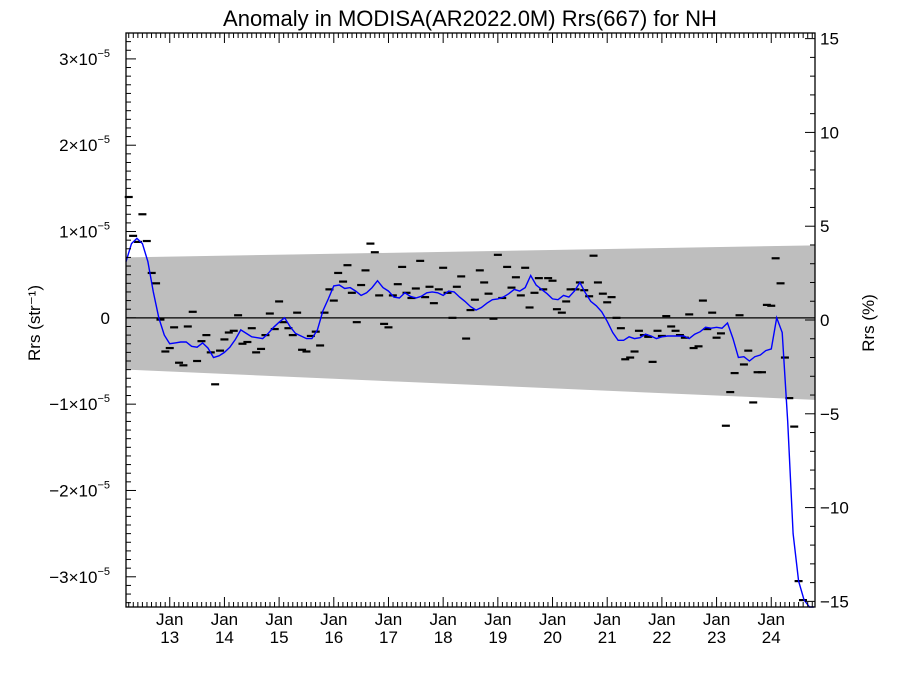 The width and height of the screenshot is (900, 675). What do you see at coordinates (443, 637) in the screenshot?
I see `x-tick-label-year: 18` at bounding box center [443, 637].